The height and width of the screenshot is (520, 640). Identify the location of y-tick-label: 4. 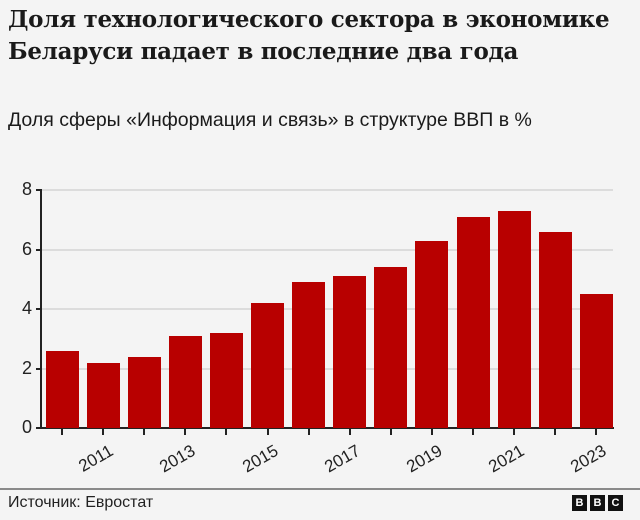
(26, 308).